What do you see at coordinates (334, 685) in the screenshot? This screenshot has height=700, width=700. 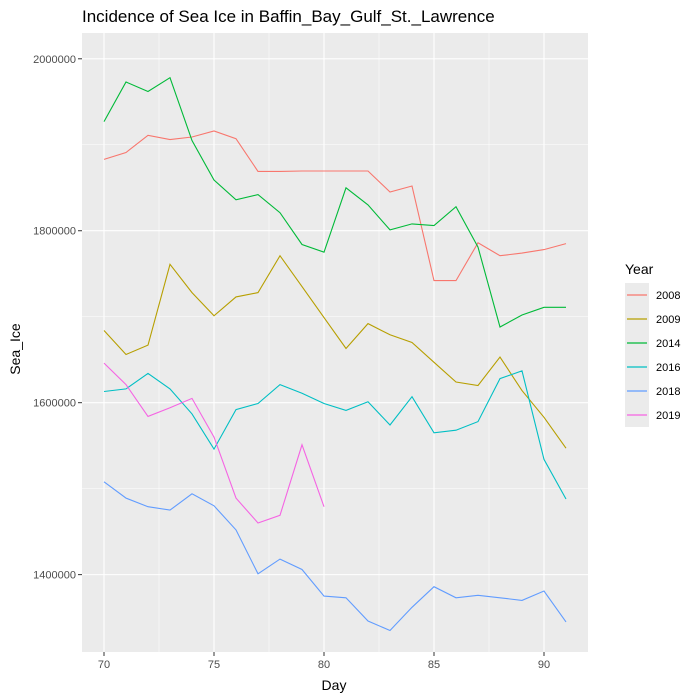 I see `x-axis-title: Day` at bounding box center [334, 685].